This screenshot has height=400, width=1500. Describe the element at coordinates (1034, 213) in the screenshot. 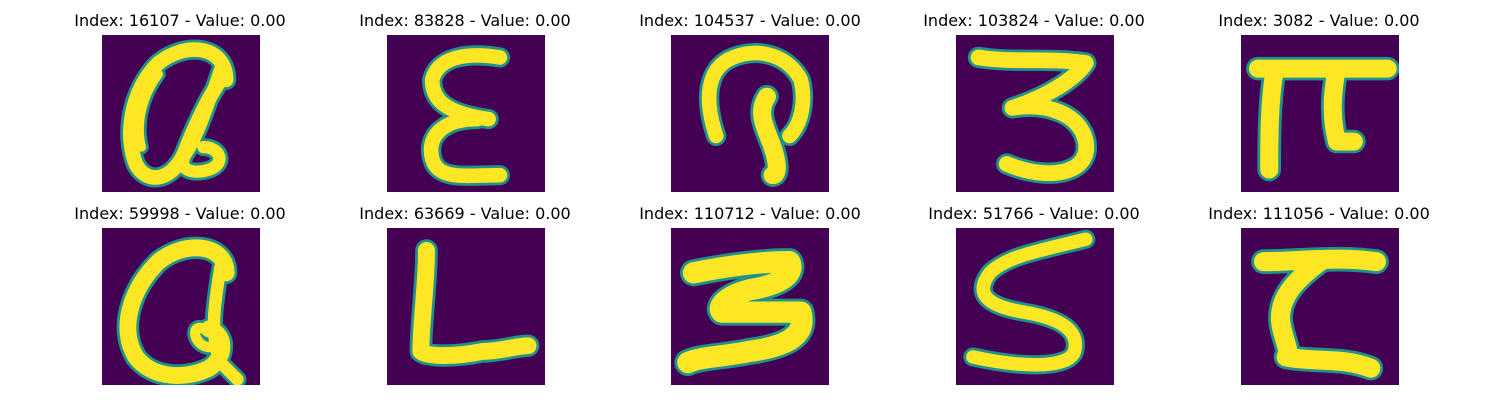

I see `panel-title: Index: 51766 - Value: 0.00` at that location.